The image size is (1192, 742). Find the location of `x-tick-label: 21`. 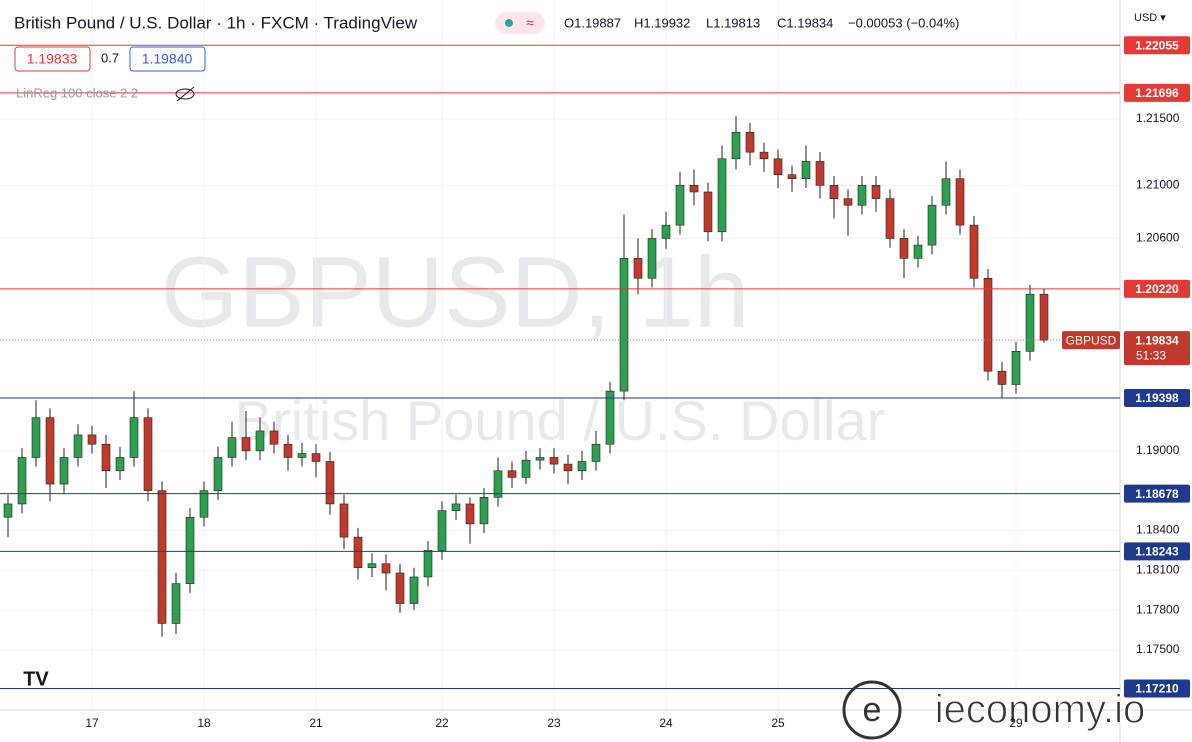

x-tick-label: 21 is located at coordinates (316, 723).